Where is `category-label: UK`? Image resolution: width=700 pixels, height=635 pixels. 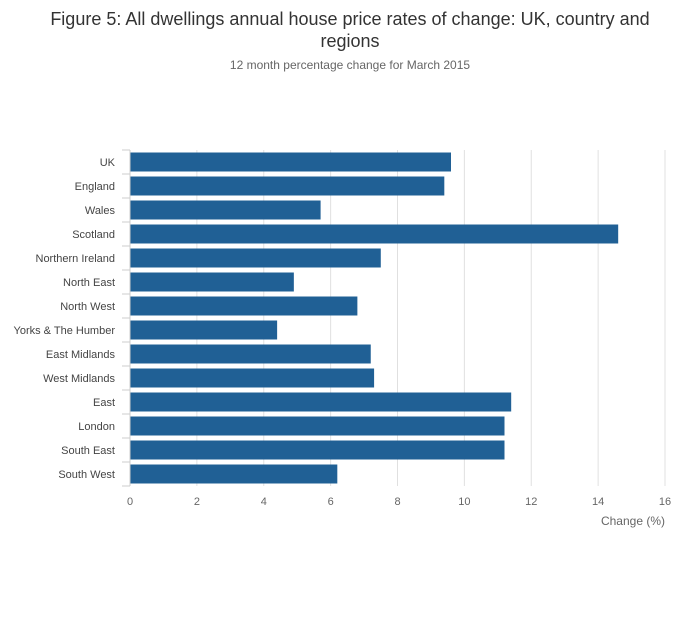 category-label: UK is located at coordinates (108, 163).